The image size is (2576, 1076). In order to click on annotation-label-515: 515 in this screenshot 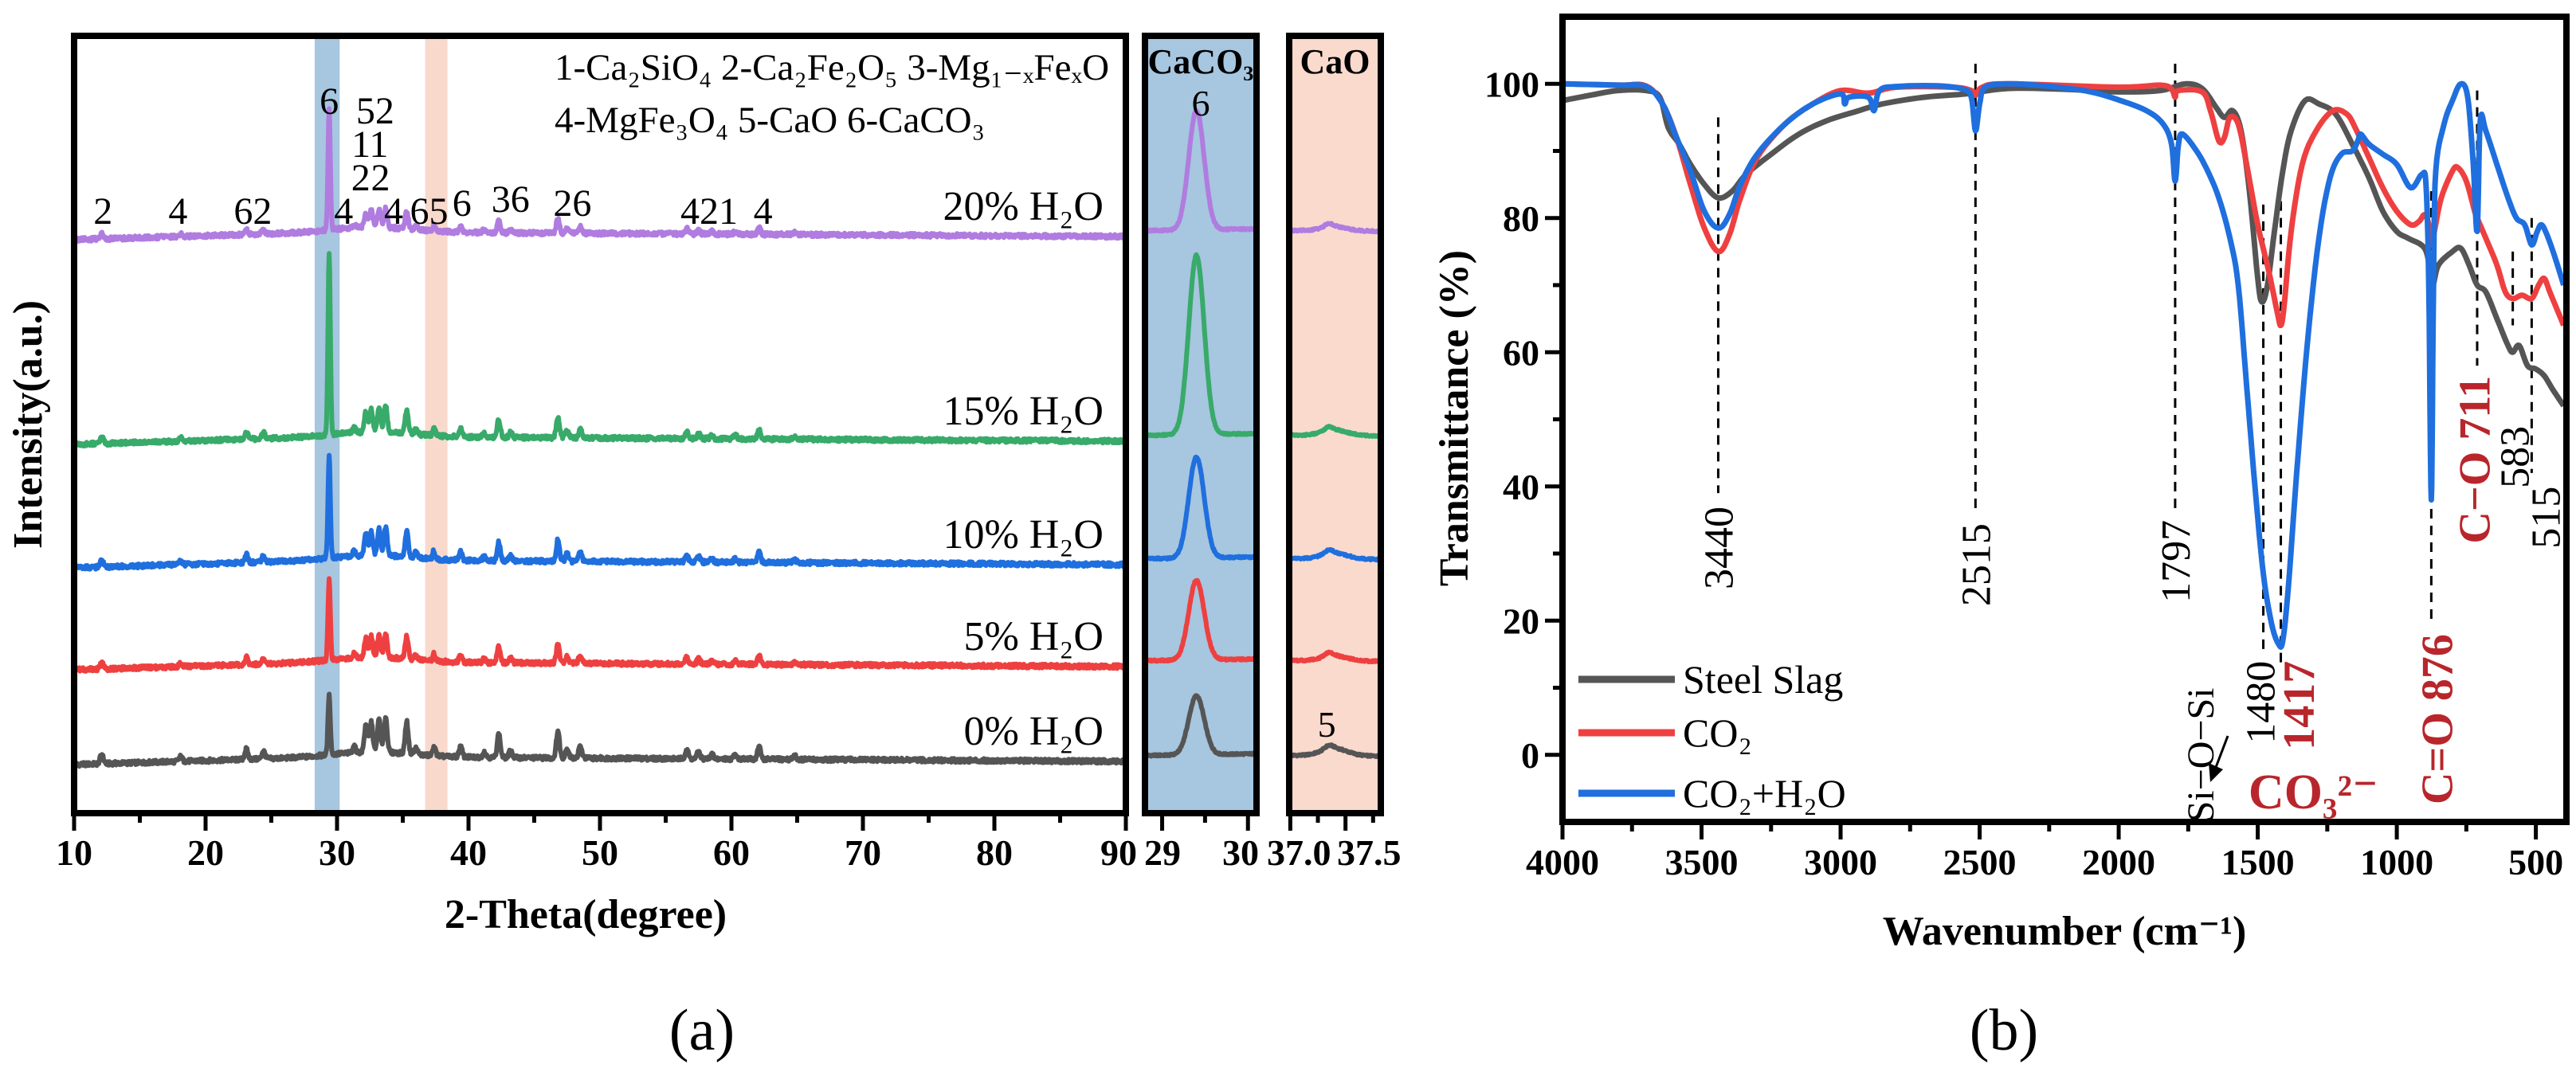, I will do `click(2546, 518)`.